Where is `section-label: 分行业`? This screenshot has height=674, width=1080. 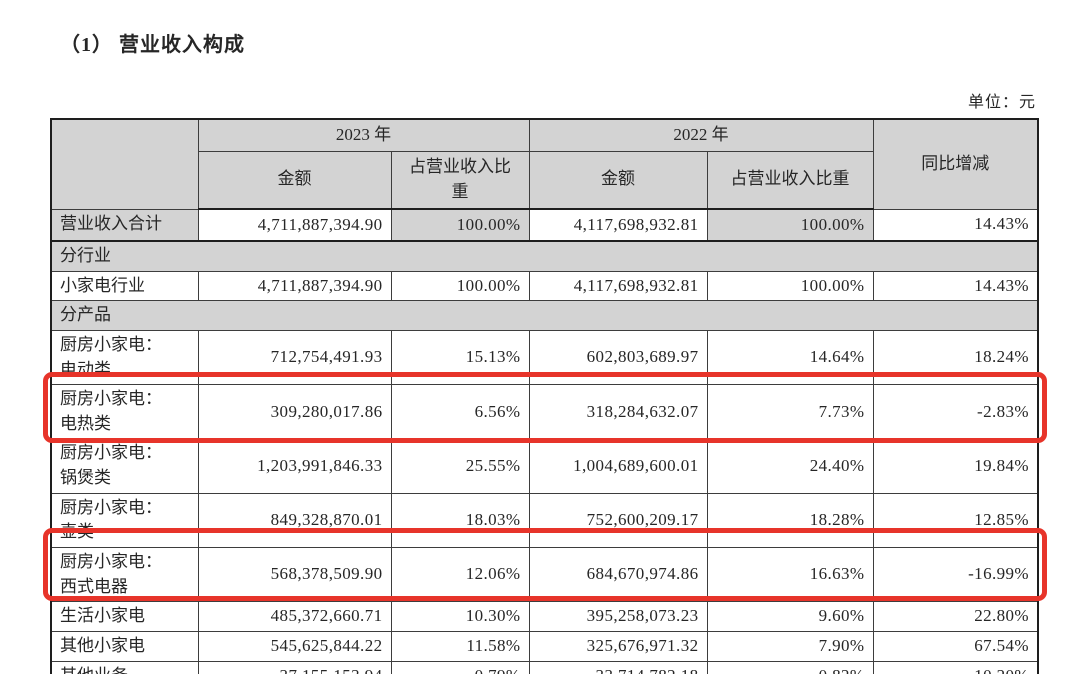
section-label: 分行业 is located at coordinates (544, 256).